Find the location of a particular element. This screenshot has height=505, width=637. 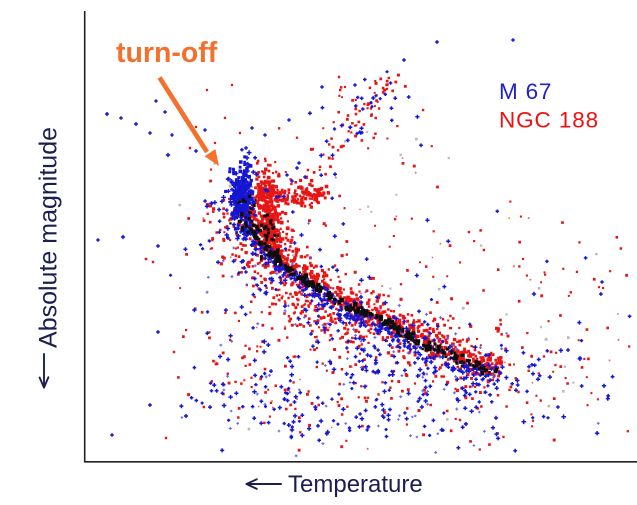

svg-text: Temperature is located at coordinates (355, 484).